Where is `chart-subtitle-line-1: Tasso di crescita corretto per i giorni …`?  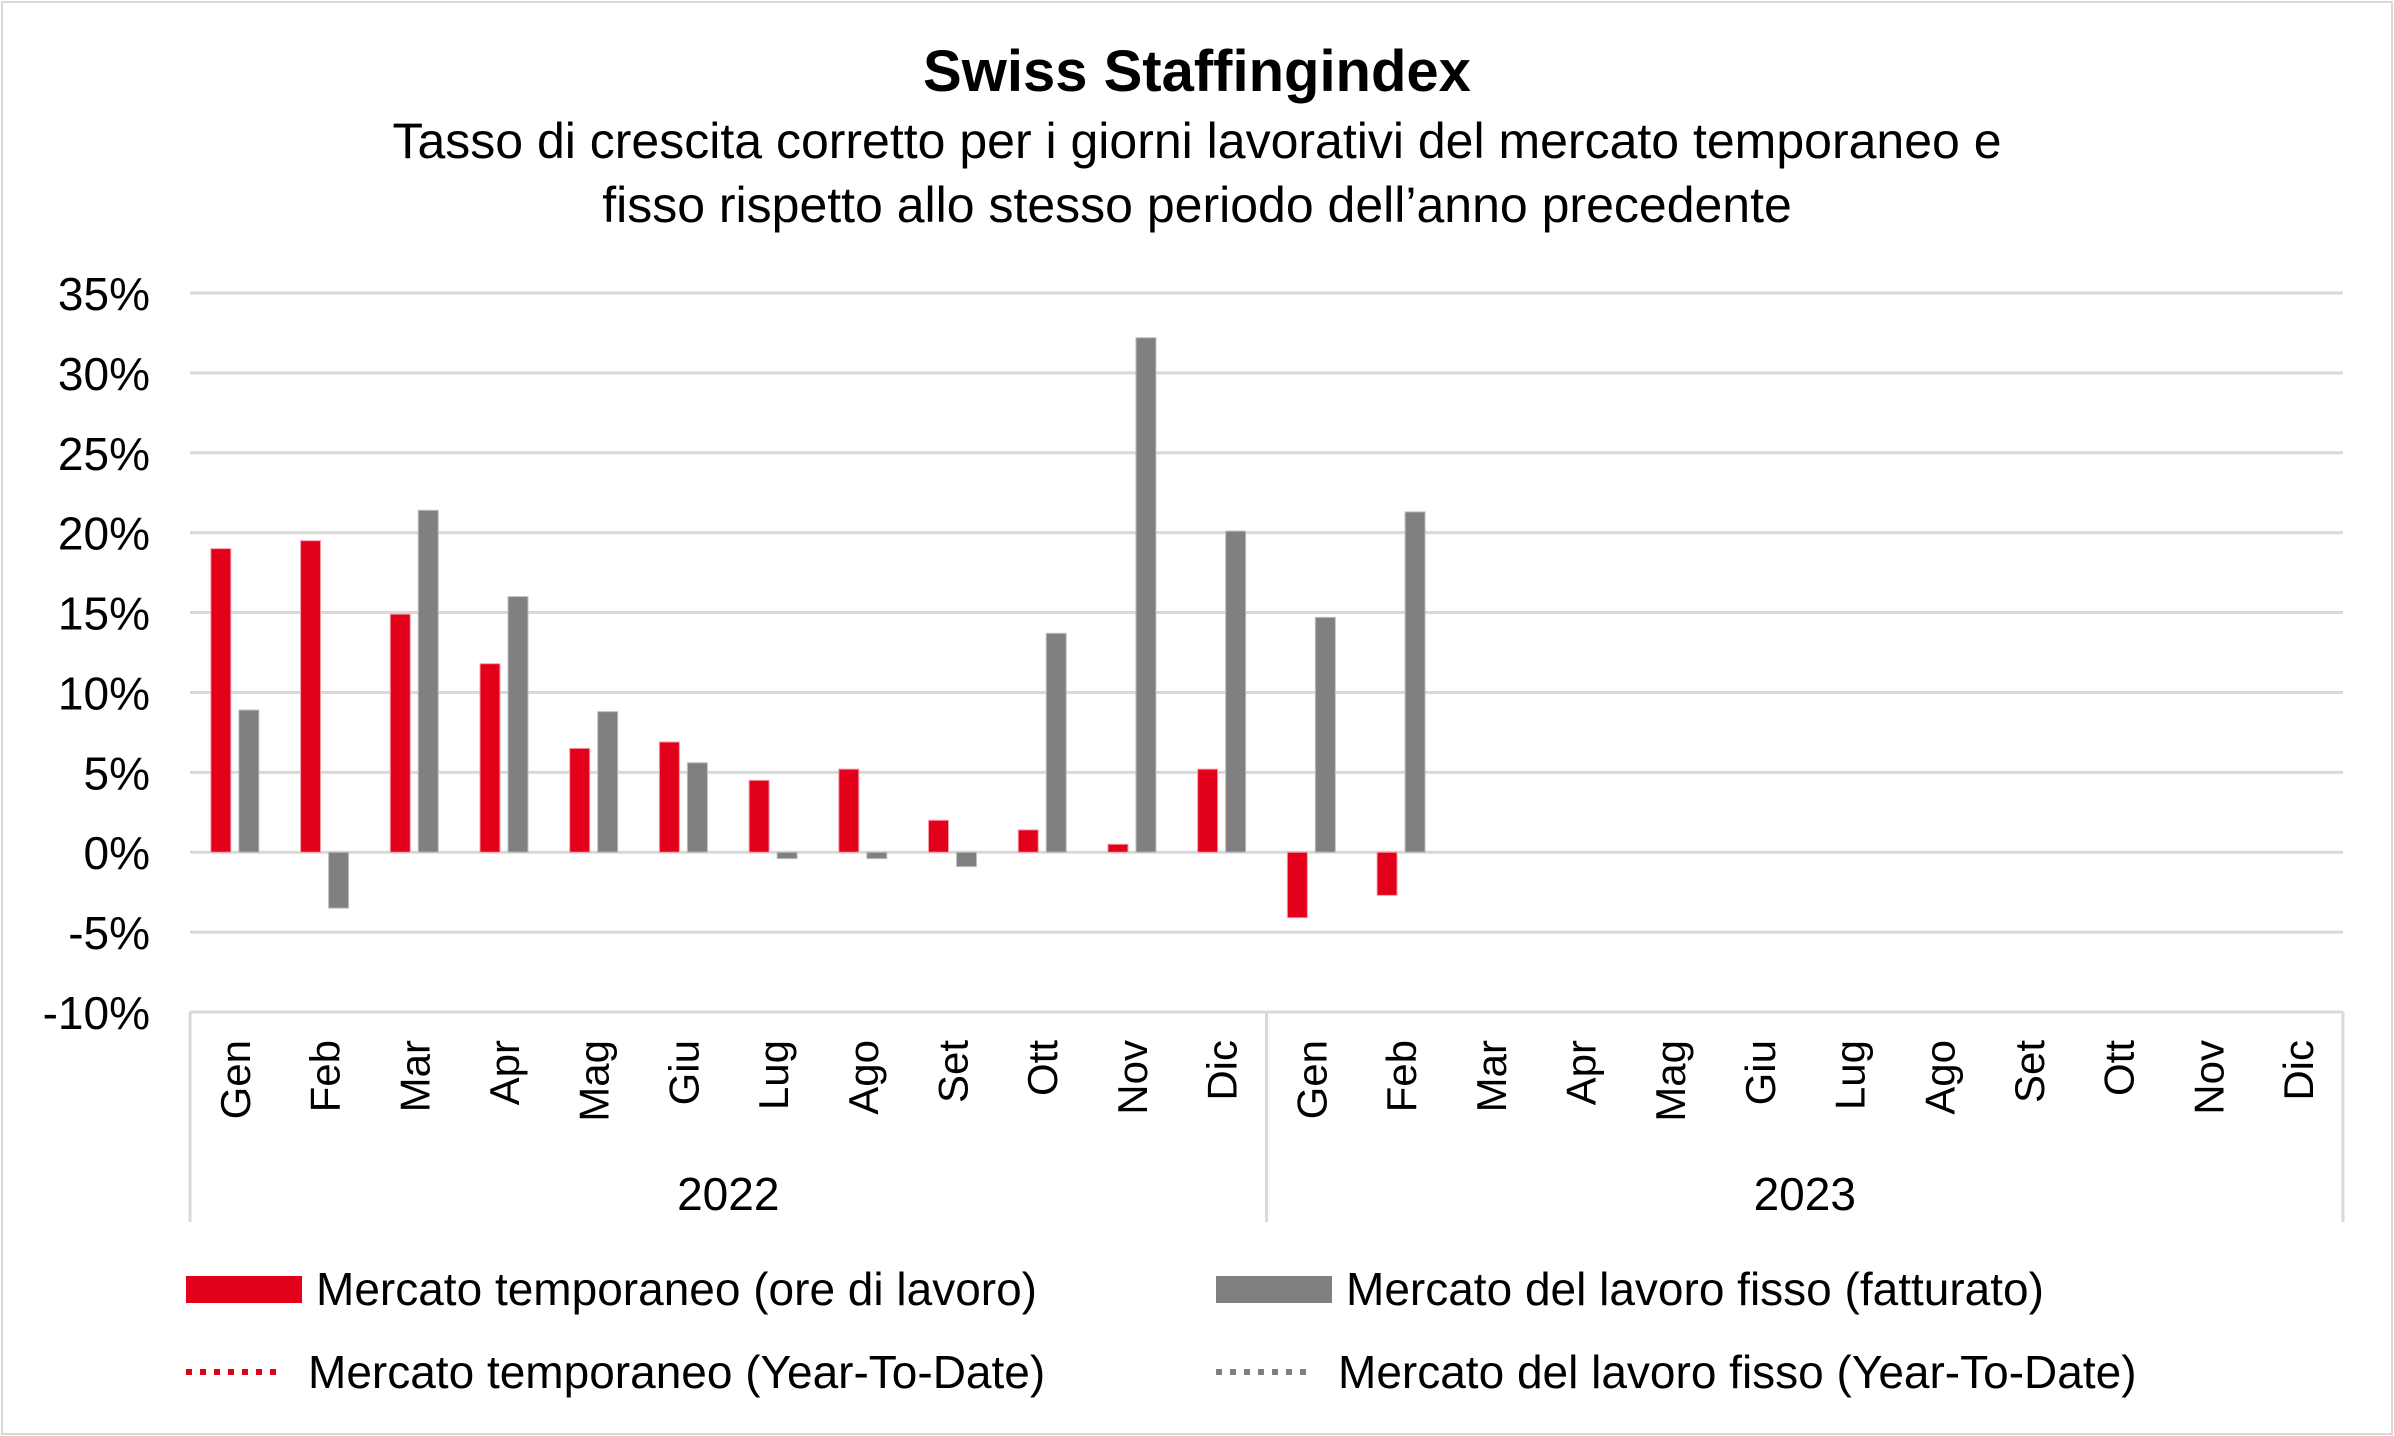
chart-subtitle-line-1: Tasso di crescita corretto per i giorni … is located at coordinates (1197, 141).